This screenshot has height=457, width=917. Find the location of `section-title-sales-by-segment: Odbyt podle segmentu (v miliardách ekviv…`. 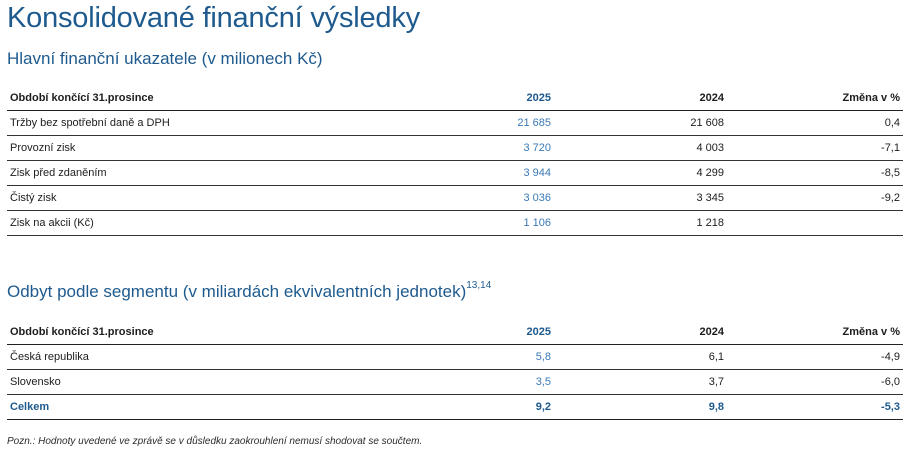

section-title-sales-by-segment: Odbyt podle segmentu (v miliardách ekviv… is located at coordinates (249, 291).